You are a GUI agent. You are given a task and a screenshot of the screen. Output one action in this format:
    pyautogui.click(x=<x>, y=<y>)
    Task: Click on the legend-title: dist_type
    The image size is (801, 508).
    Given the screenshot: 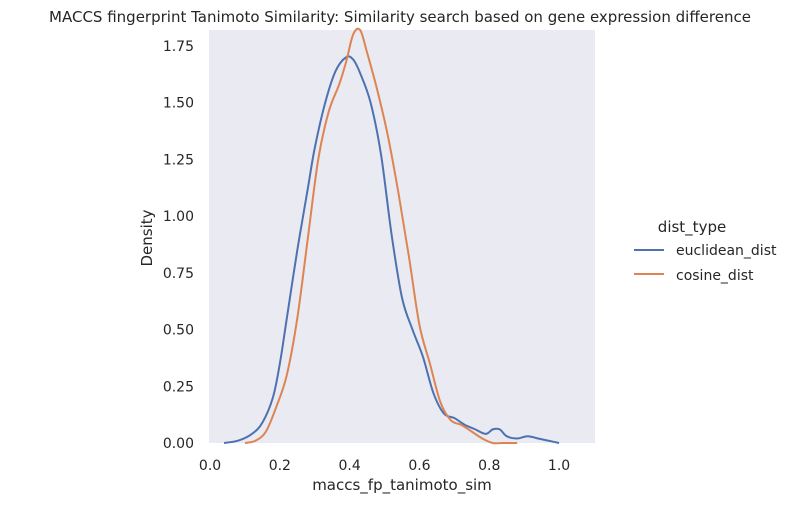 What is the action you would take?
    pyautogui.click(x=692, y=227)
    